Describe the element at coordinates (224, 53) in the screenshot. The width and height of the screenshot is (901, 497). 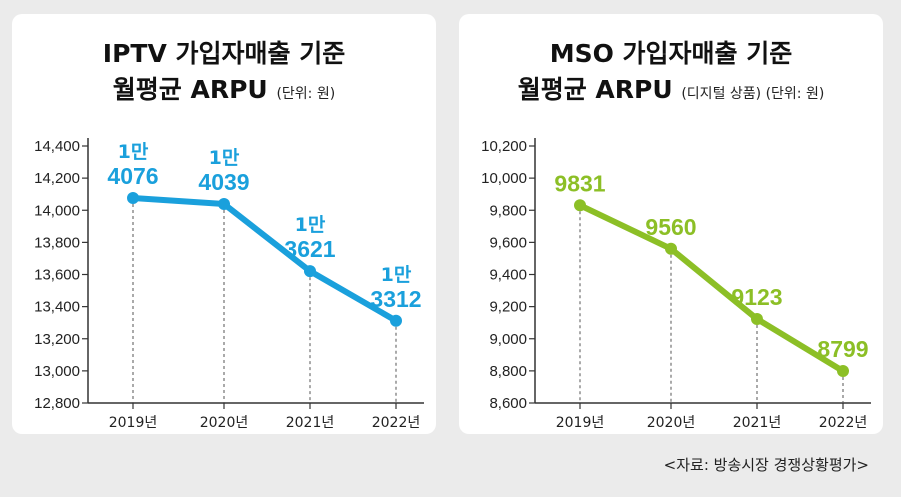
I see `chart-title: IPTV 가입자매출 기준` at that location.